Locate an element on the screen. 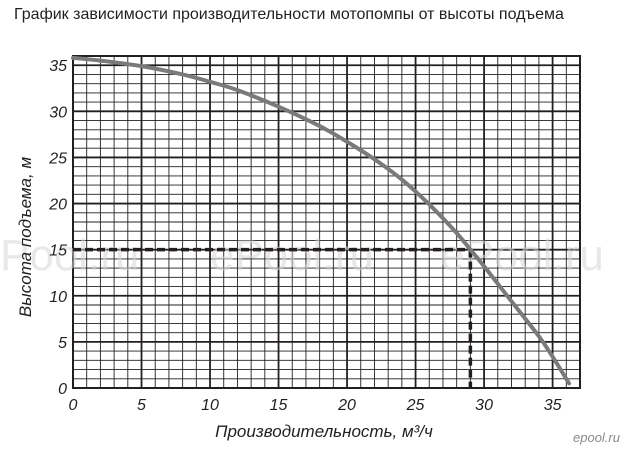  y-tick-label: 5 is located at coordinates (62, 343).